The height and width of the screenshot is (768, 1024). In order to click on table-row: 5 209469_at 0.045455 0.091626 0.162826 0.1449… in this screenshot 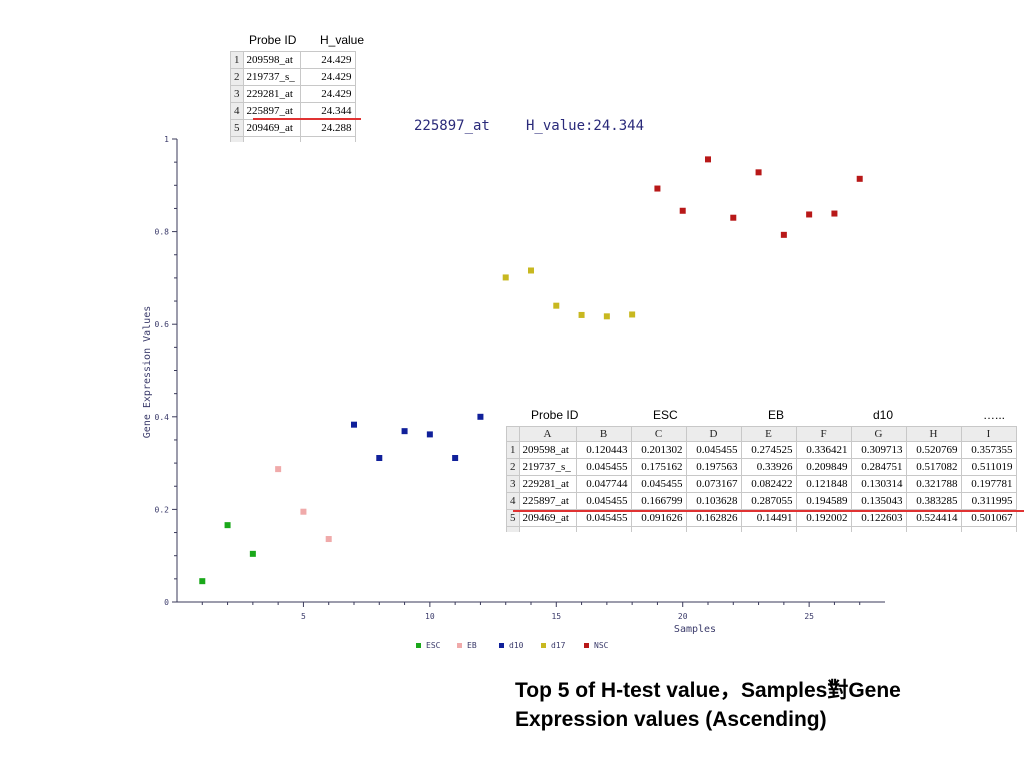, I will do `click(761, 518)`.